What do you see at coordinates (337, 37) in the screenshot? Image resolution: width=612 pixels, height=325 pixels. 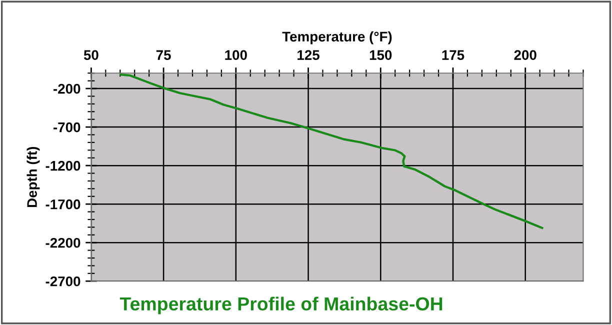 I see `x-axis-title: Temperature (°F)` at bounding box center [337, 37].